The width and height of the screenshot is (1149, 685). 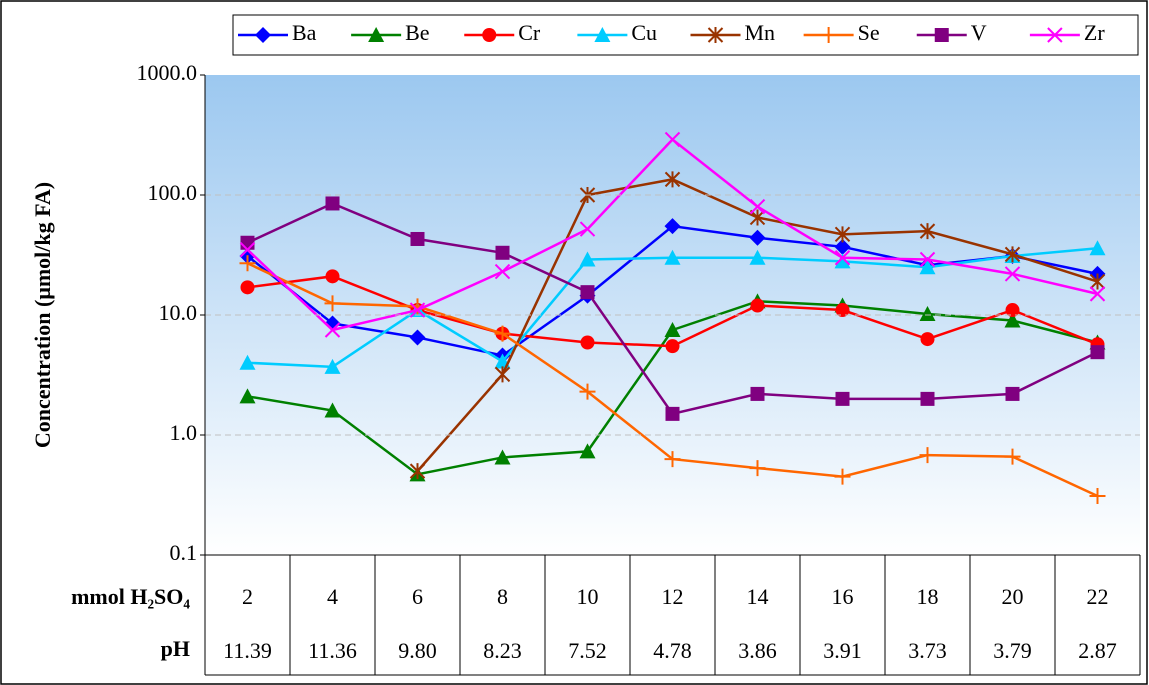 I want to click on x-tick-label: 14, so click(x=758, y=596).